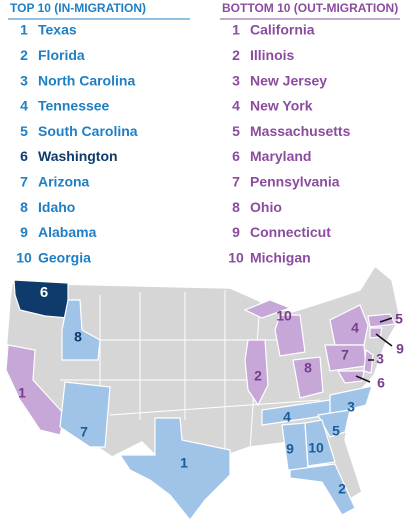 This screenshot has height=527, width=405. What do you see at coordinates (74, 106) in the screenshot?
I see `state-name: Tennessee` at bounding box center [74, 106].